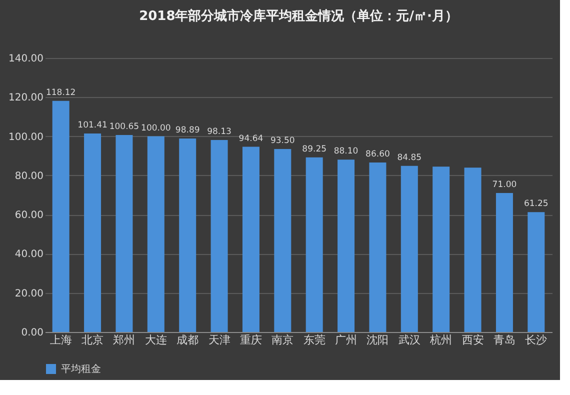  Describe the element at coordinates (124, 127) in the screenshot. I see `text: 100.65` at that location.